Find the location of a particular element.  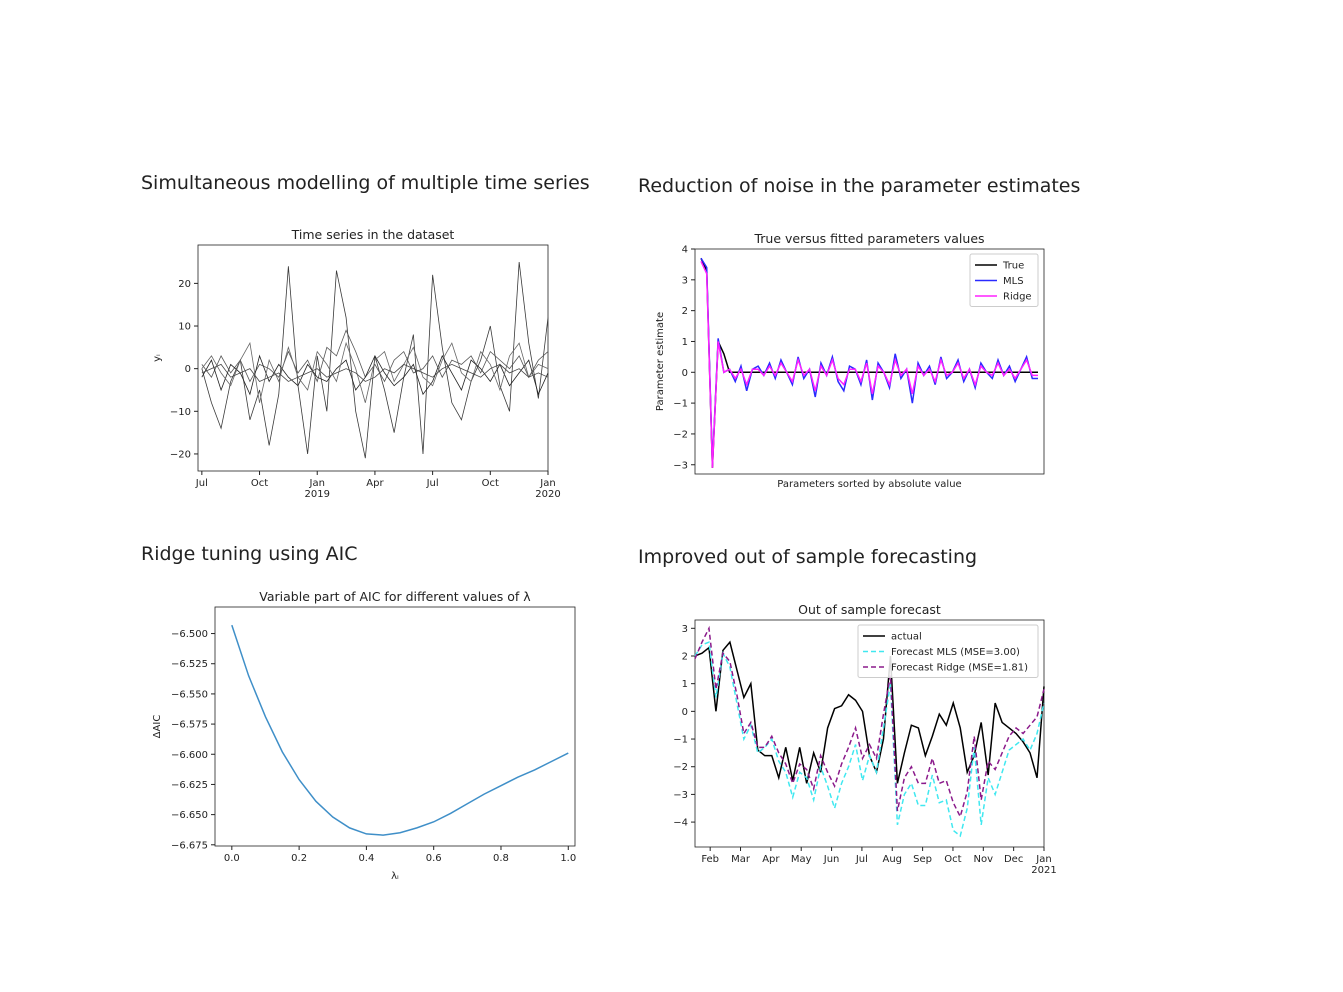

x-axis-label: Parameters sorted by absolute value is located at coordinates (869, 484).